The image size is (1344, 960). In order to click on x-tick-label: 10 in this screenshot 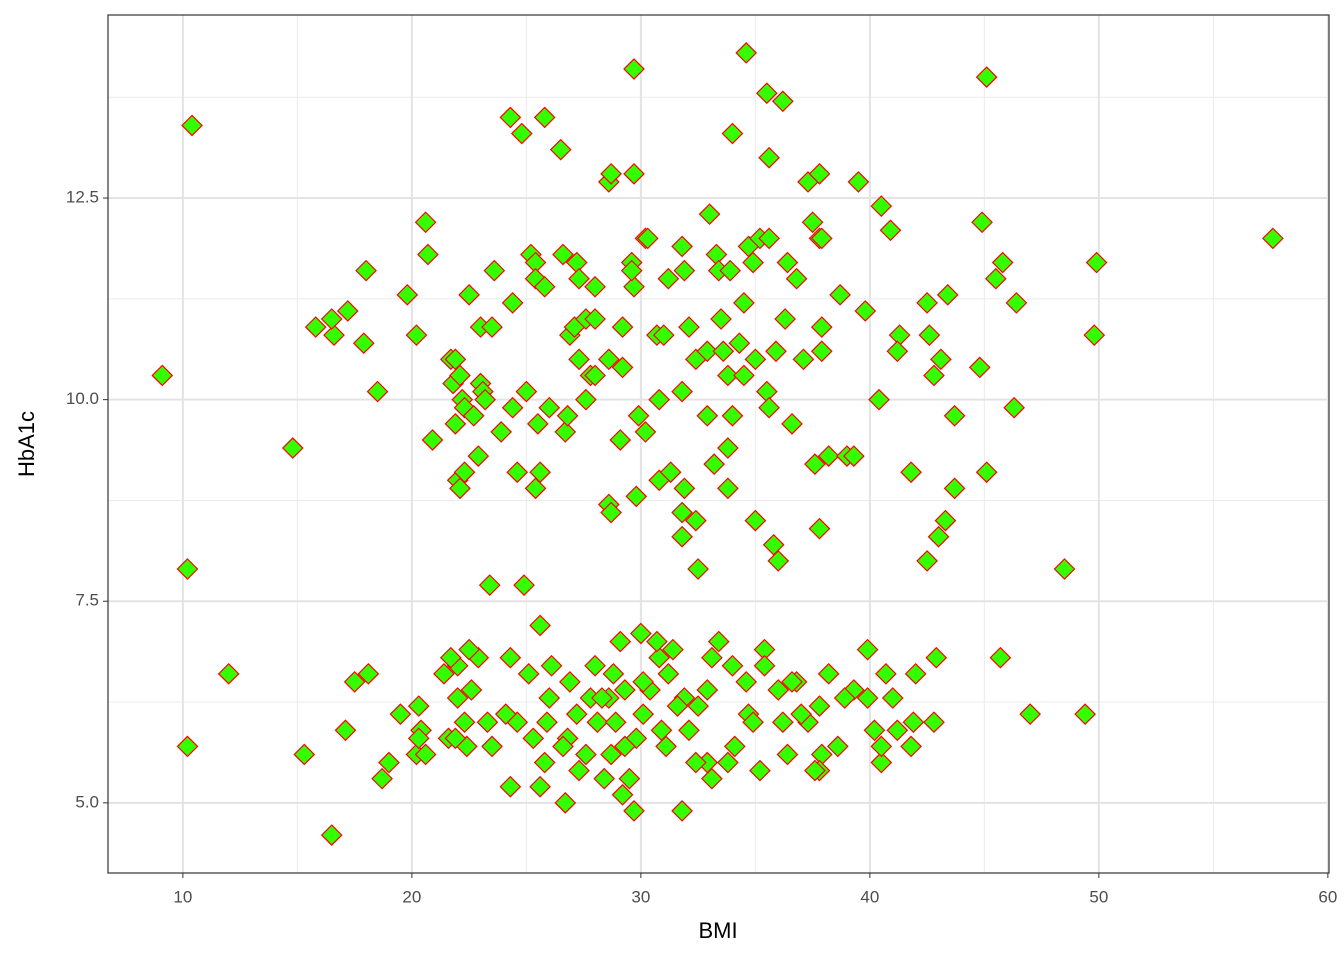, I will do `click(182, 896)`.